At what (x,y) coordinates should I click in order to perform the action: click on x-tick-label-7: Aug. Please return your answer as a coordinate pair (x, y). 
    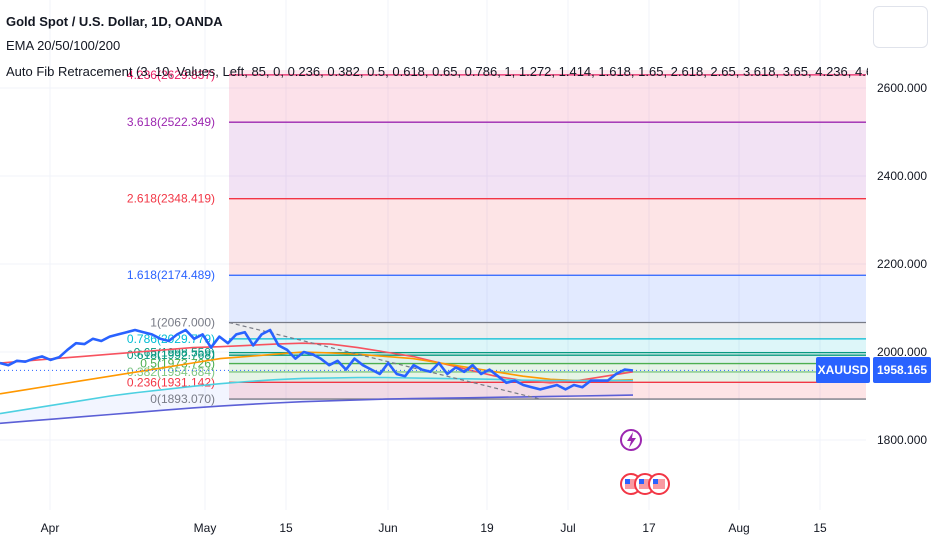
    Looking at the image, I should click on (738, 528).